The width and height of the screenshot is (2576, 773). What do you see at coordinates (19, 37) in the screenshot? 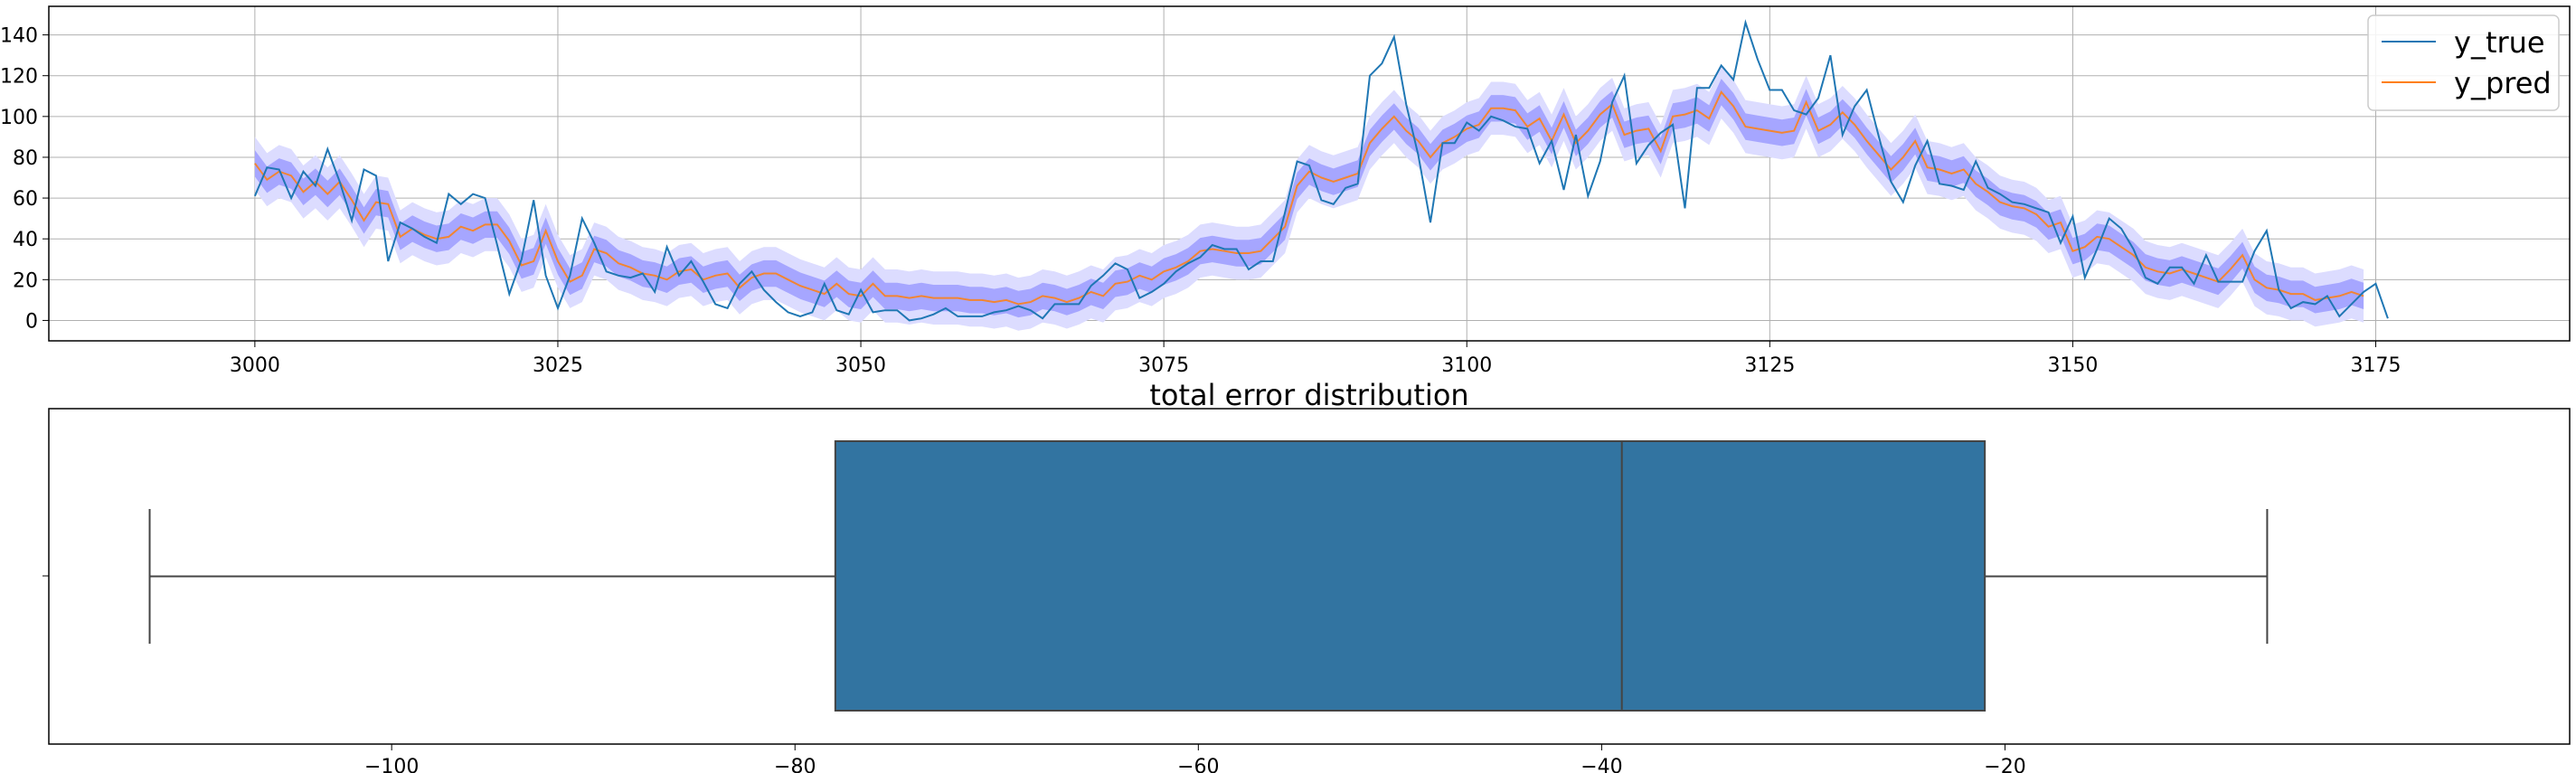
I see `y-tick-label: 140` at bounding box center [19, 37].